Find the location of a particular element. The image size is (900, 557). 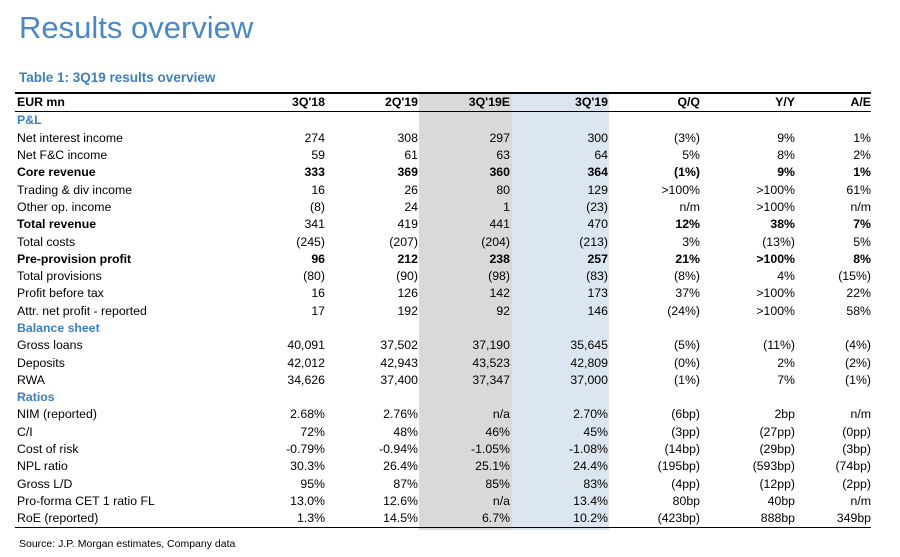

row-value: 274 is located at coordinates (314, 137).